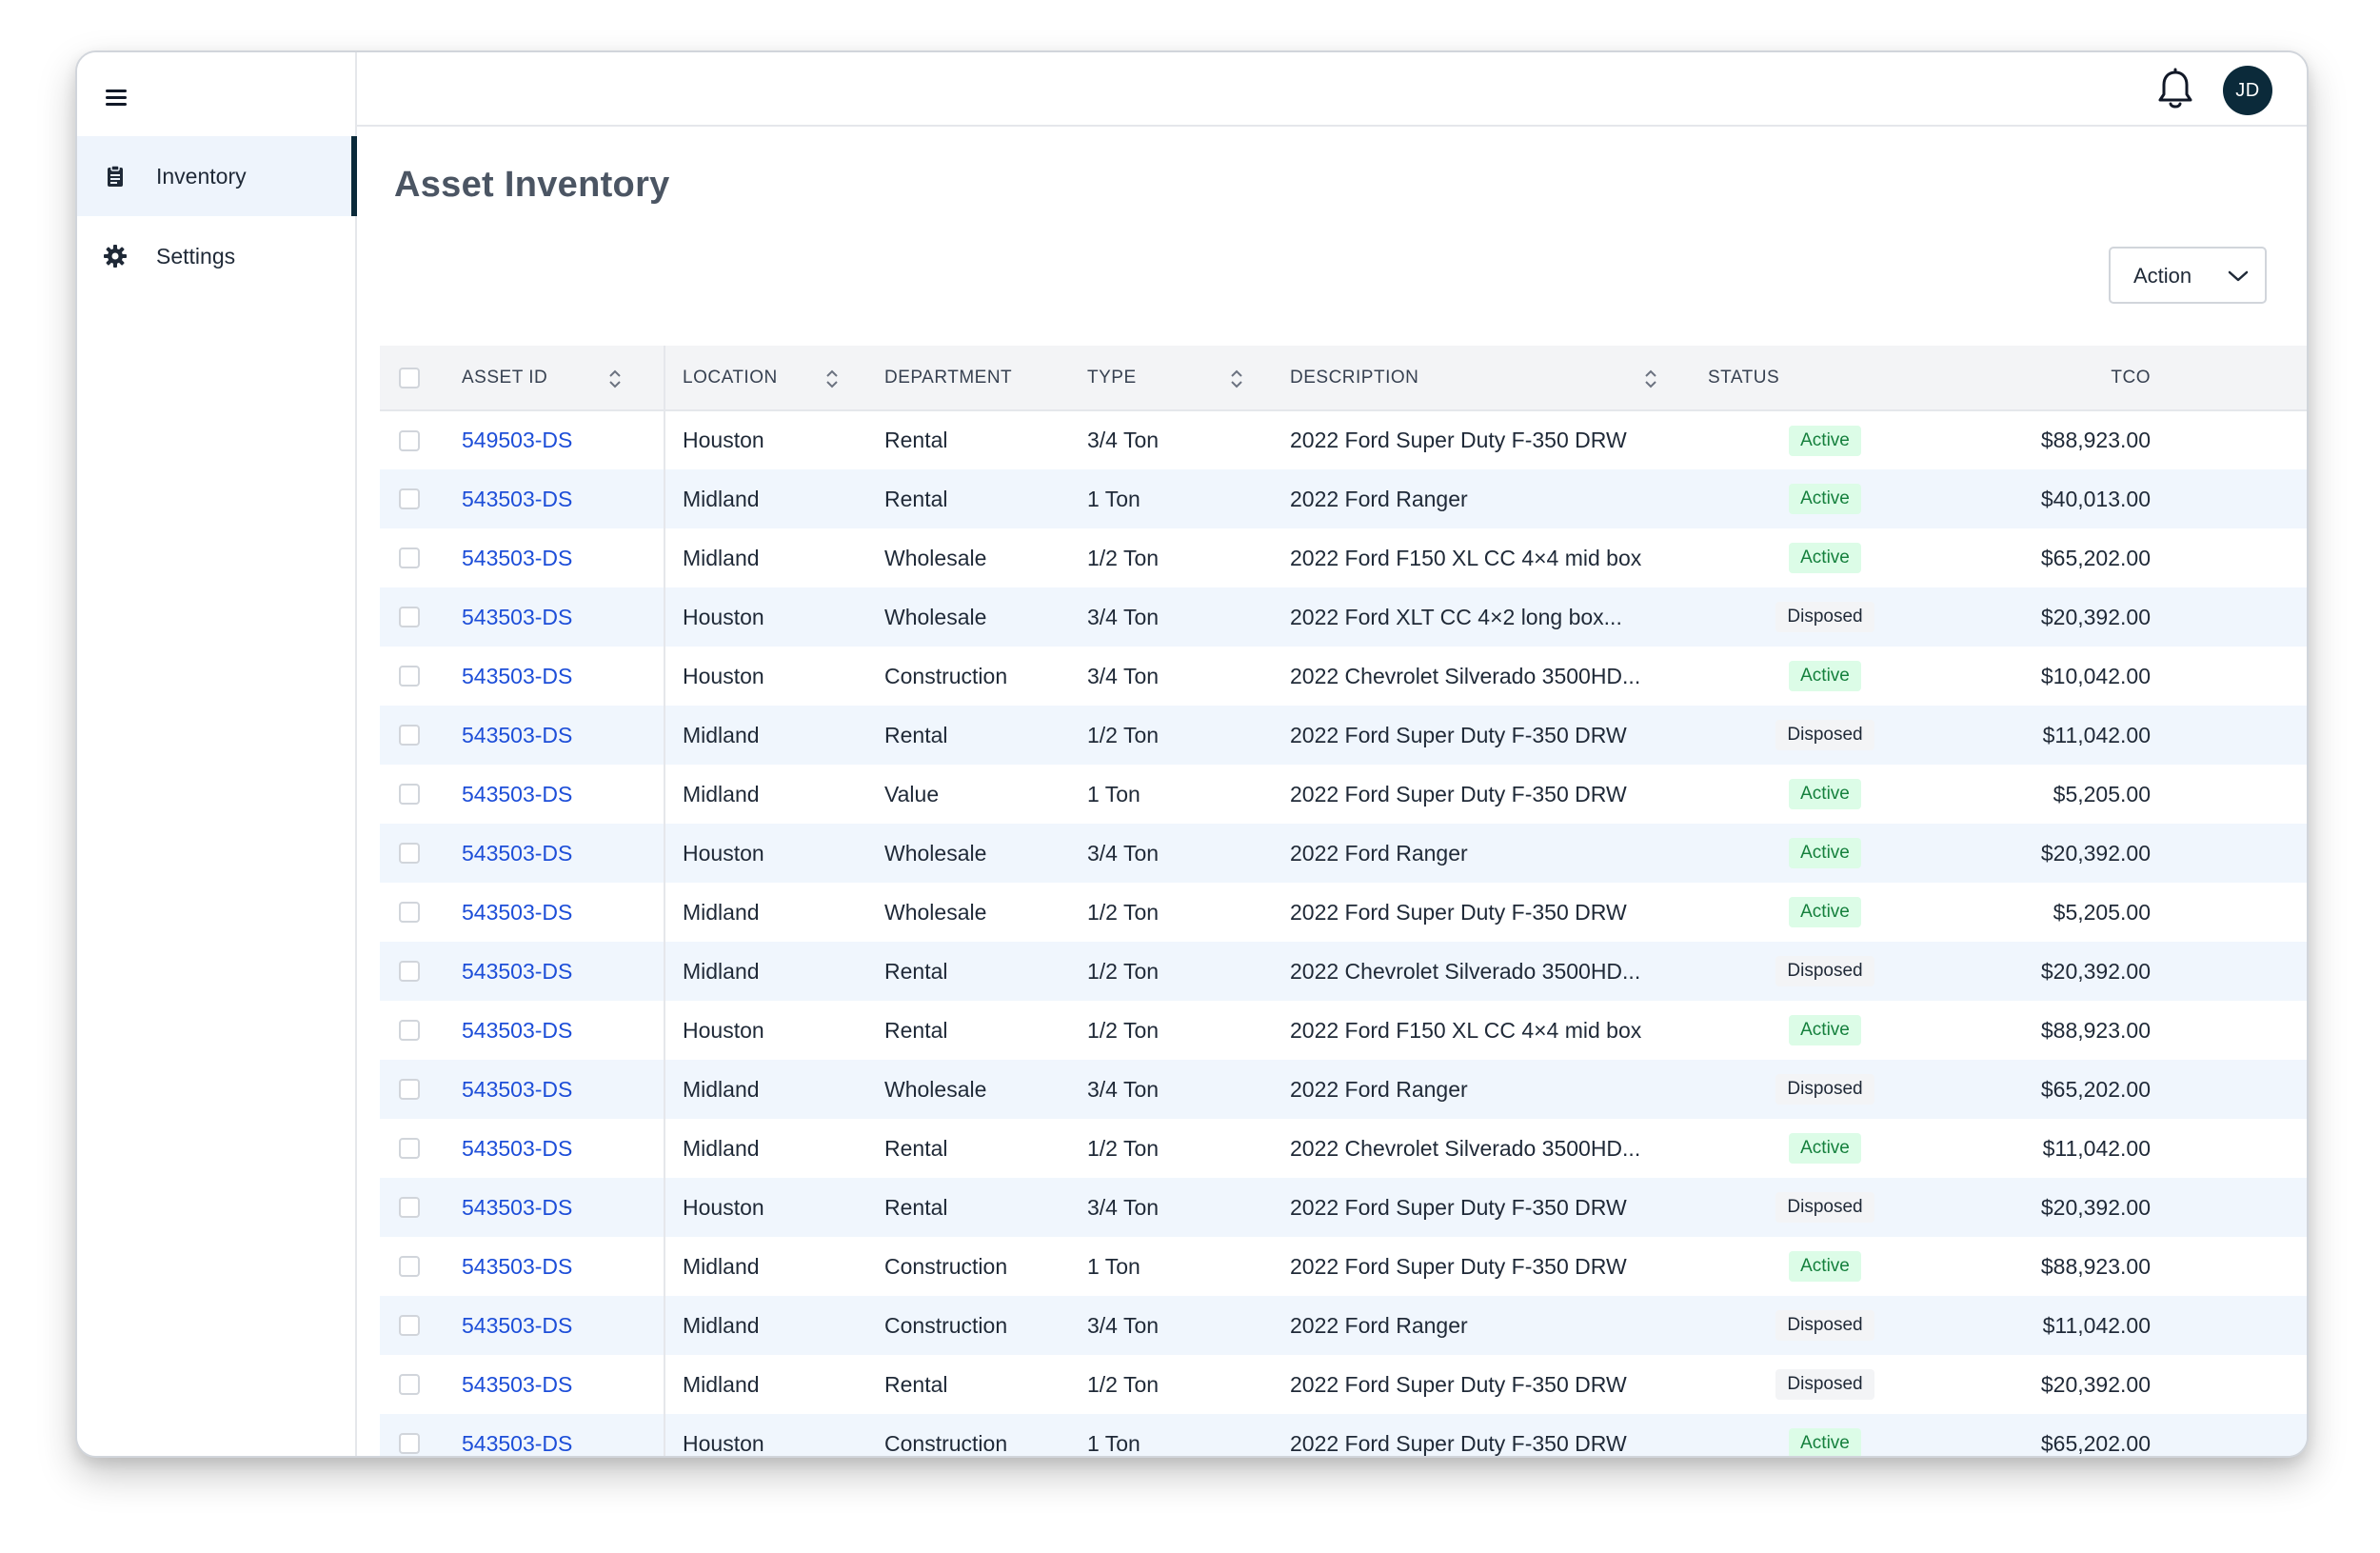 The image size is (2380, 1553). Describe the element at coordinates (1123, 675) in the screenshot. I see `type-cell: 3/4 Ton` at that location.